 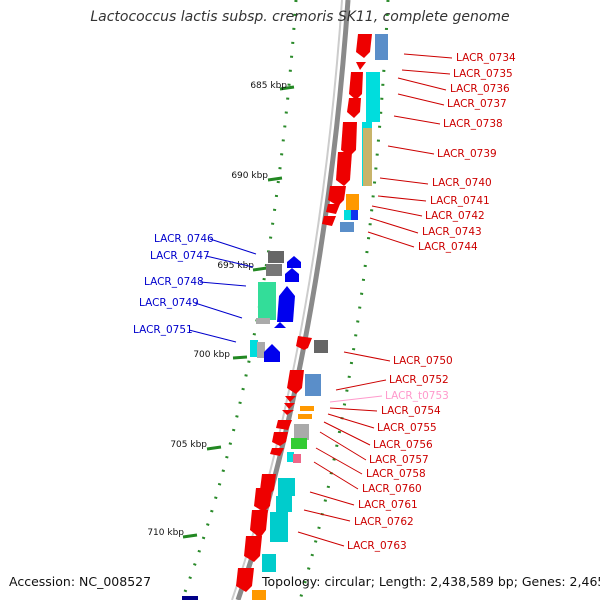 What do you see at coordinates (190, 598) in the screenshot?
I see `gene-block-navy` at bounding box center [190, 598].